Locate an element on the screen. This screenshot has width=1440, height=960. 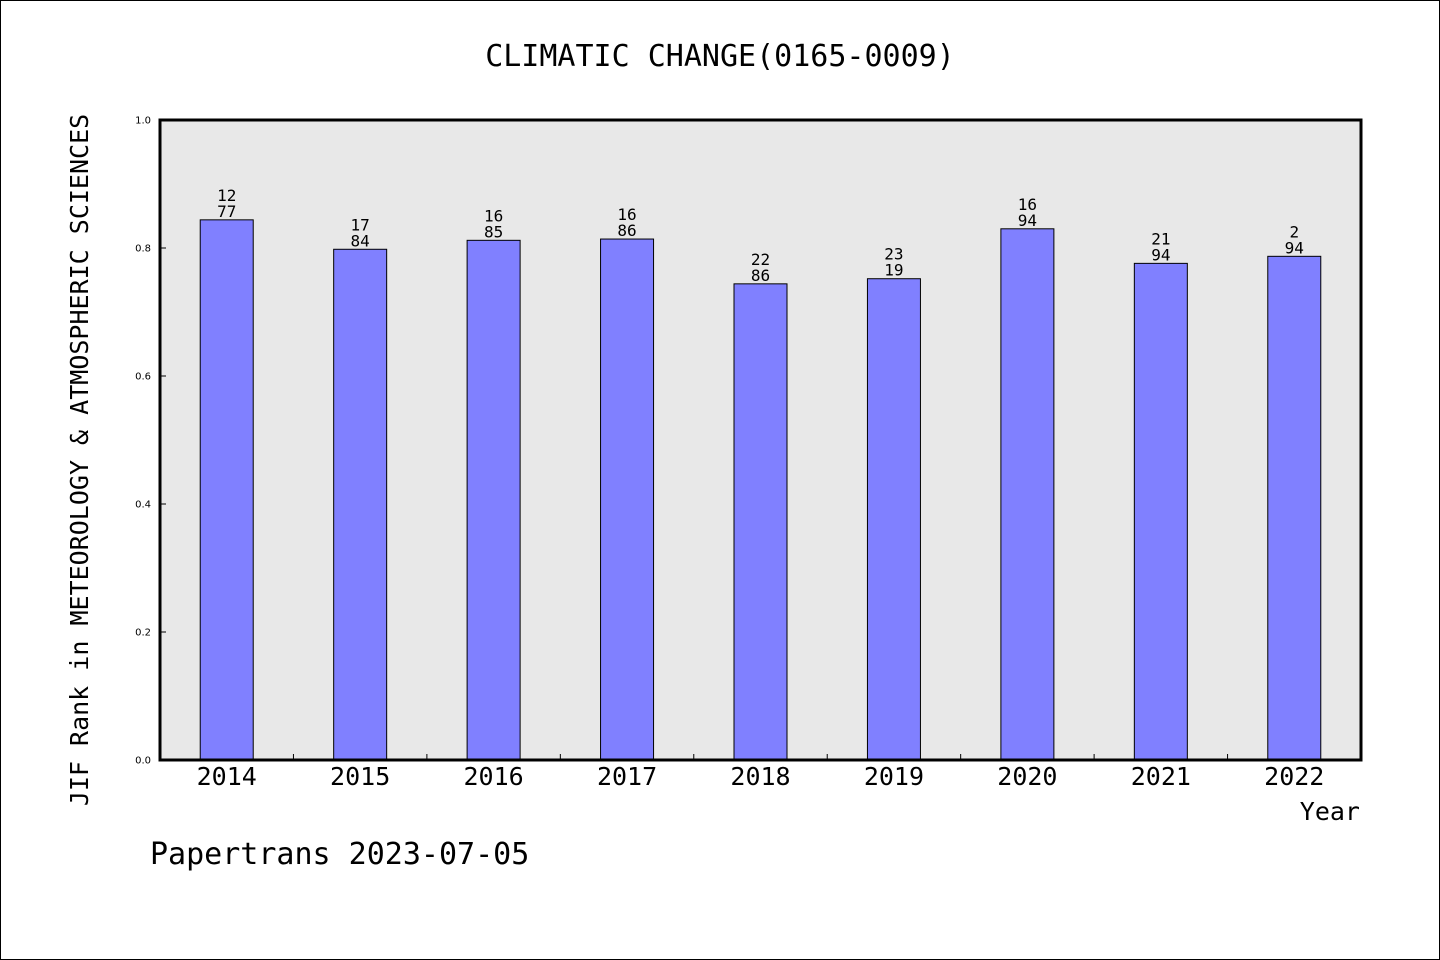
x-tick-label: 2016 is located at coordinates (494, 776).